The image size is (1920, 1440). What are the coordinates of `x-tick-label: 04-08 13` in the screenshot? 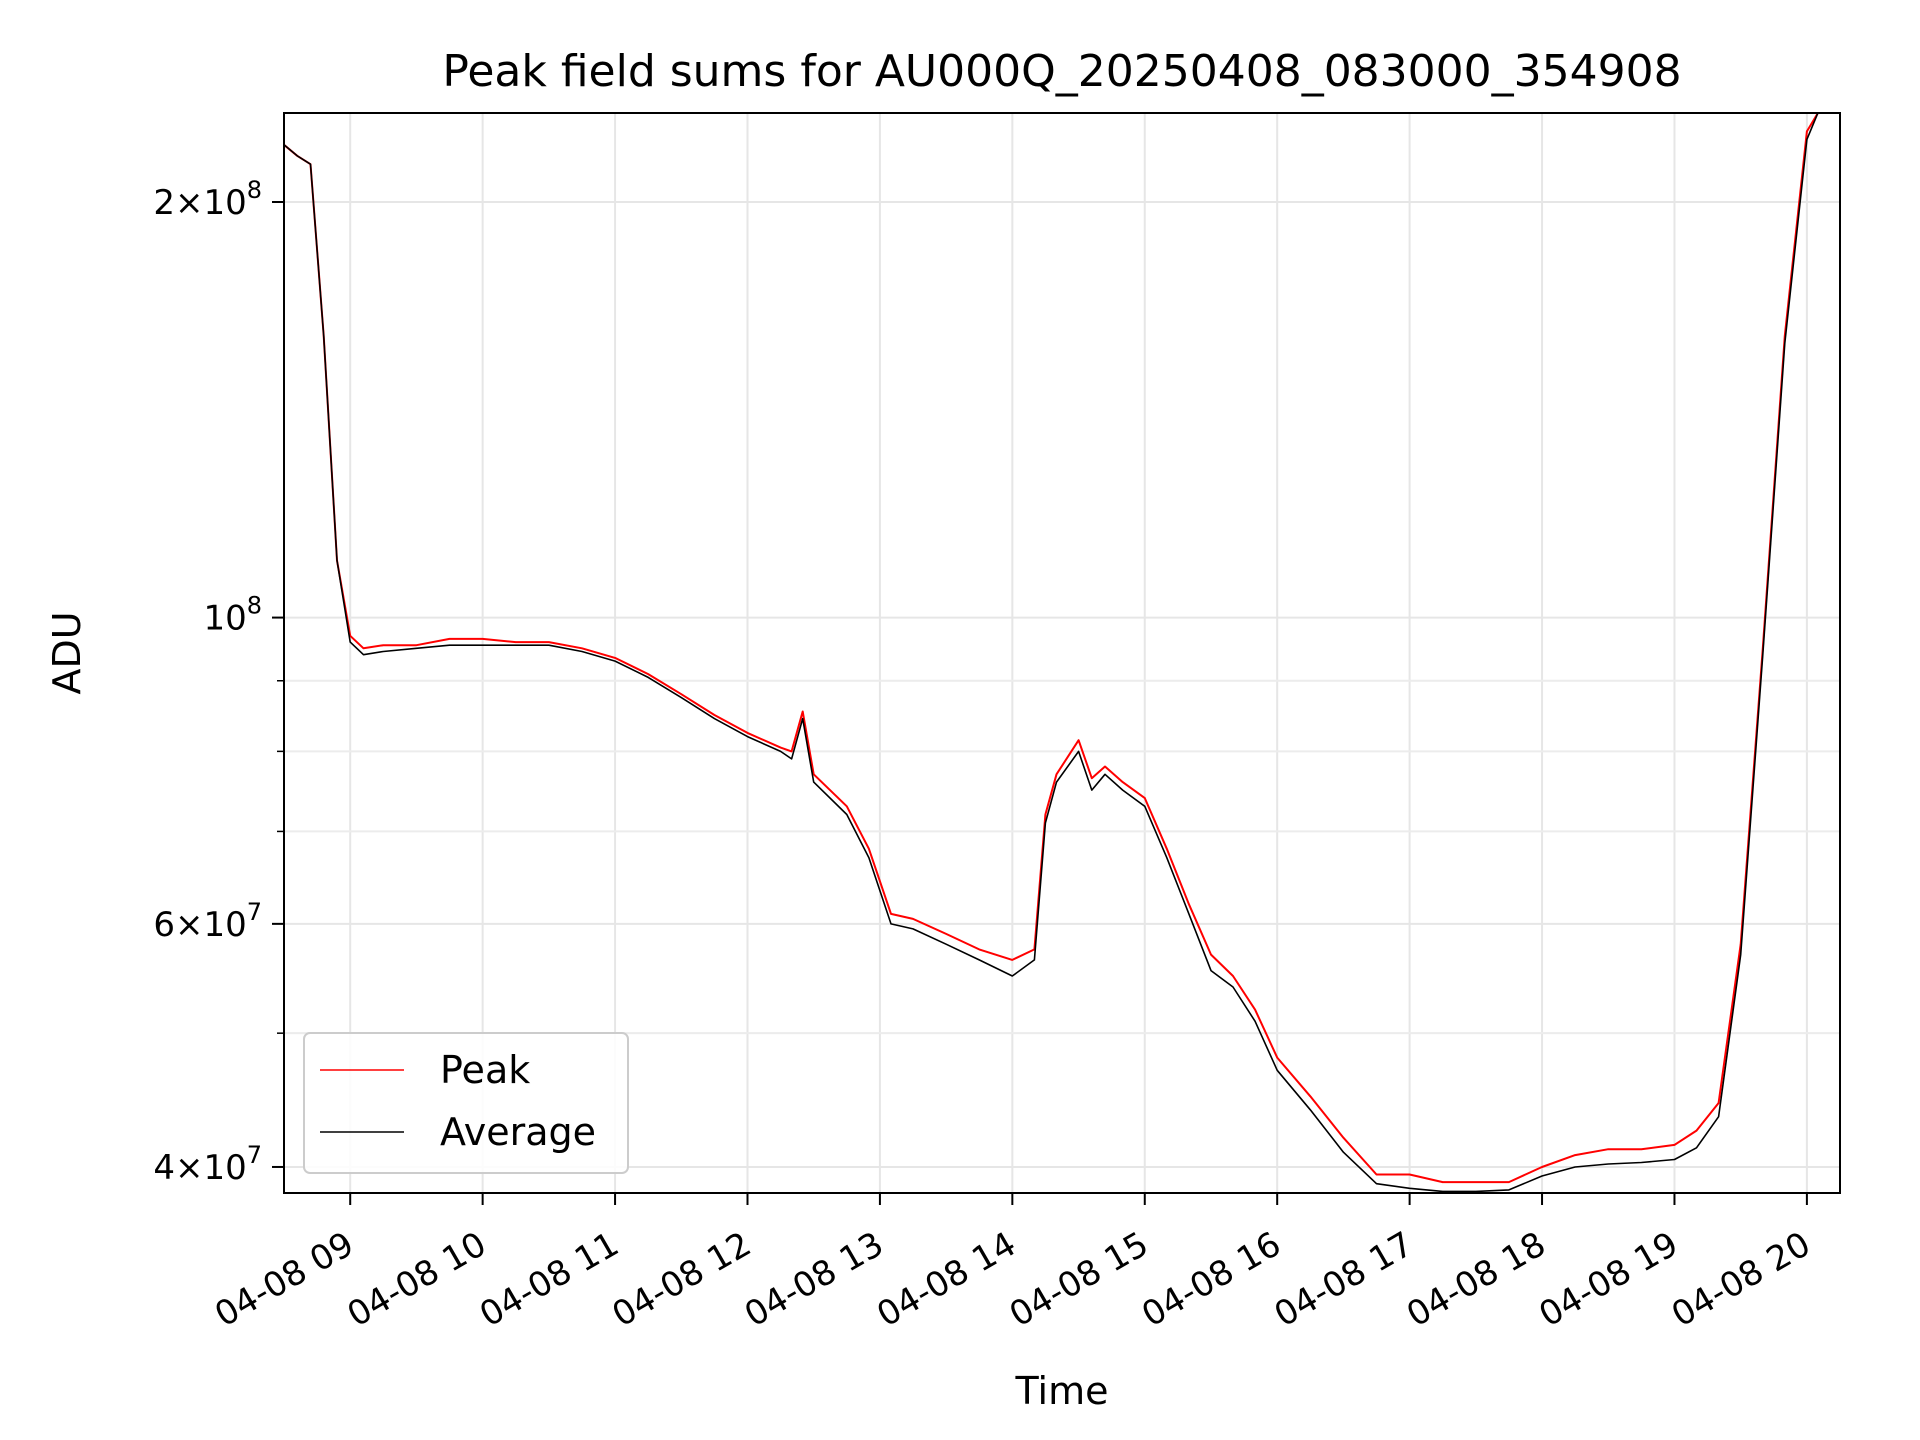 It's located at (814, 1279).